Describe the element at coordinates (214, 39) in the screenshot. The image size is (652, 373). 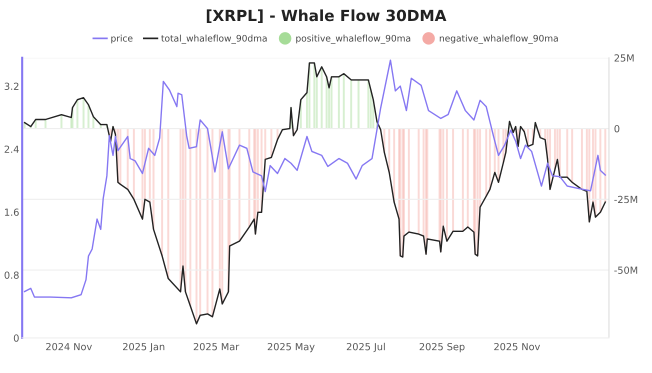
I see `legend-label: total_whaleflow_90dma` at that location.